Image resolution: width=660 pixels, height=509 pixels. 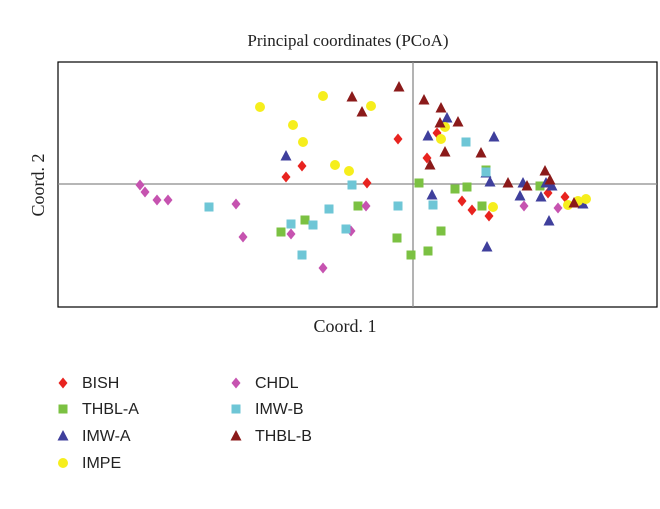 I want to click on legend-label: THBL-B, so click(x=283, y=436).